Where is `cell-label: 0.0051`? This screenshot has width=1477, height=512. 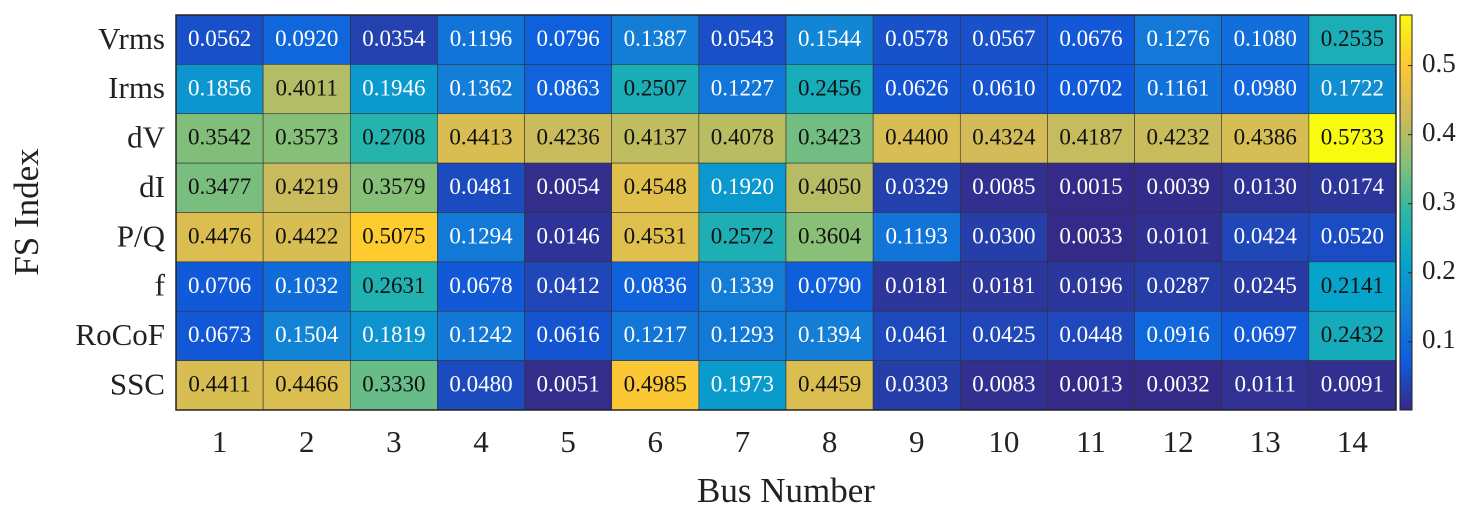 cell-label: 0.0051 is located at coordinates (568, 384).